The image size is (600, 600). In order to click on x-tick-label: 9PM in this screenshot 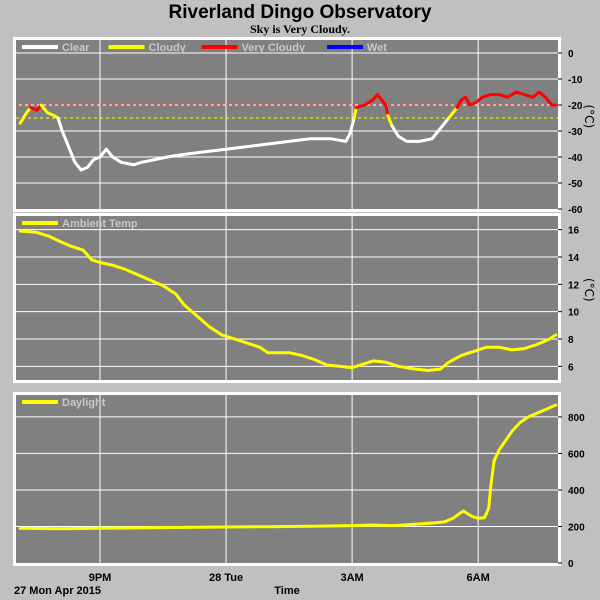, I will do `click(100, 578)`.